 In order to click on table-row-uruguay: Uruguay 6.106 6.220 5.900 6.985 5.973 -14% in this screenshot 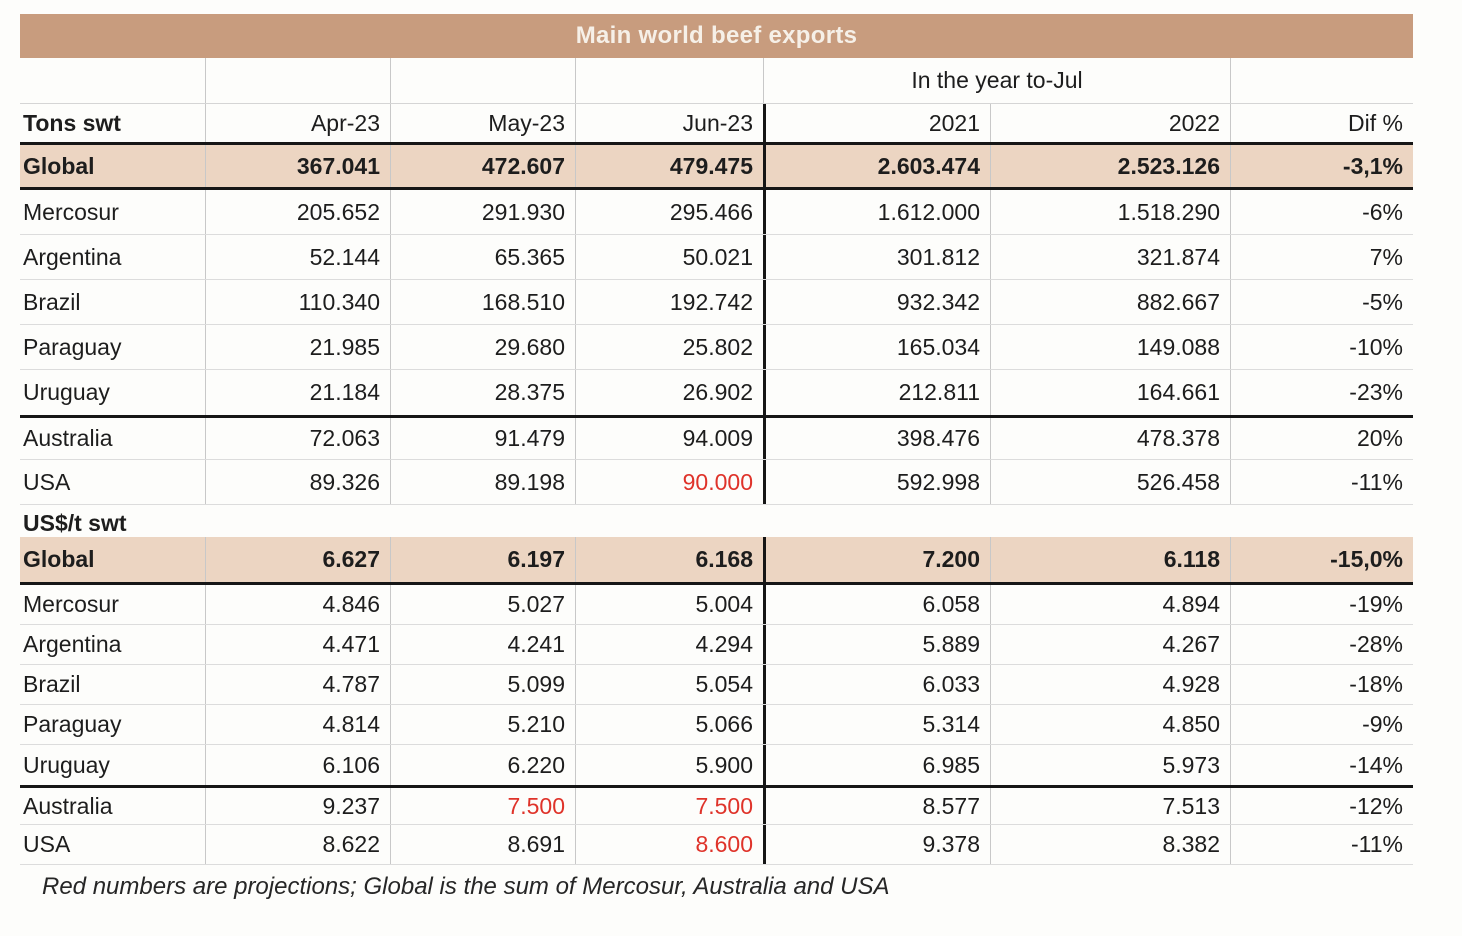, I will do `click(716, 765)`.